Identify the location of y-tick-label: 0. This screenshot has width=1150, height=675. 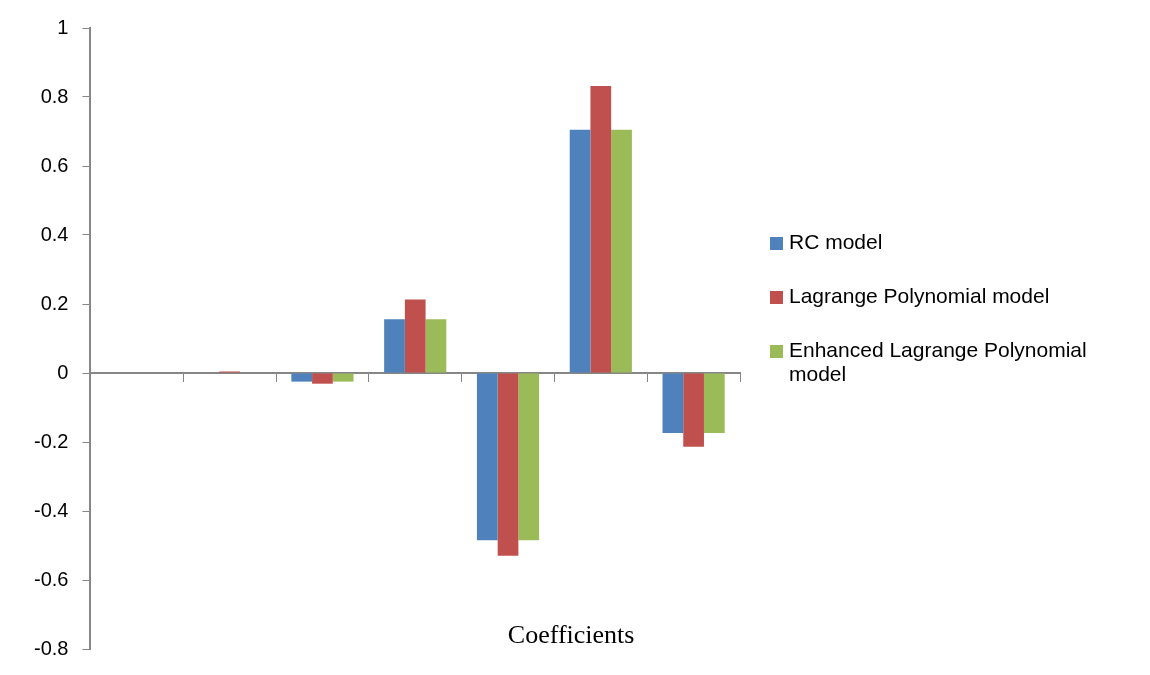
(63, 371).